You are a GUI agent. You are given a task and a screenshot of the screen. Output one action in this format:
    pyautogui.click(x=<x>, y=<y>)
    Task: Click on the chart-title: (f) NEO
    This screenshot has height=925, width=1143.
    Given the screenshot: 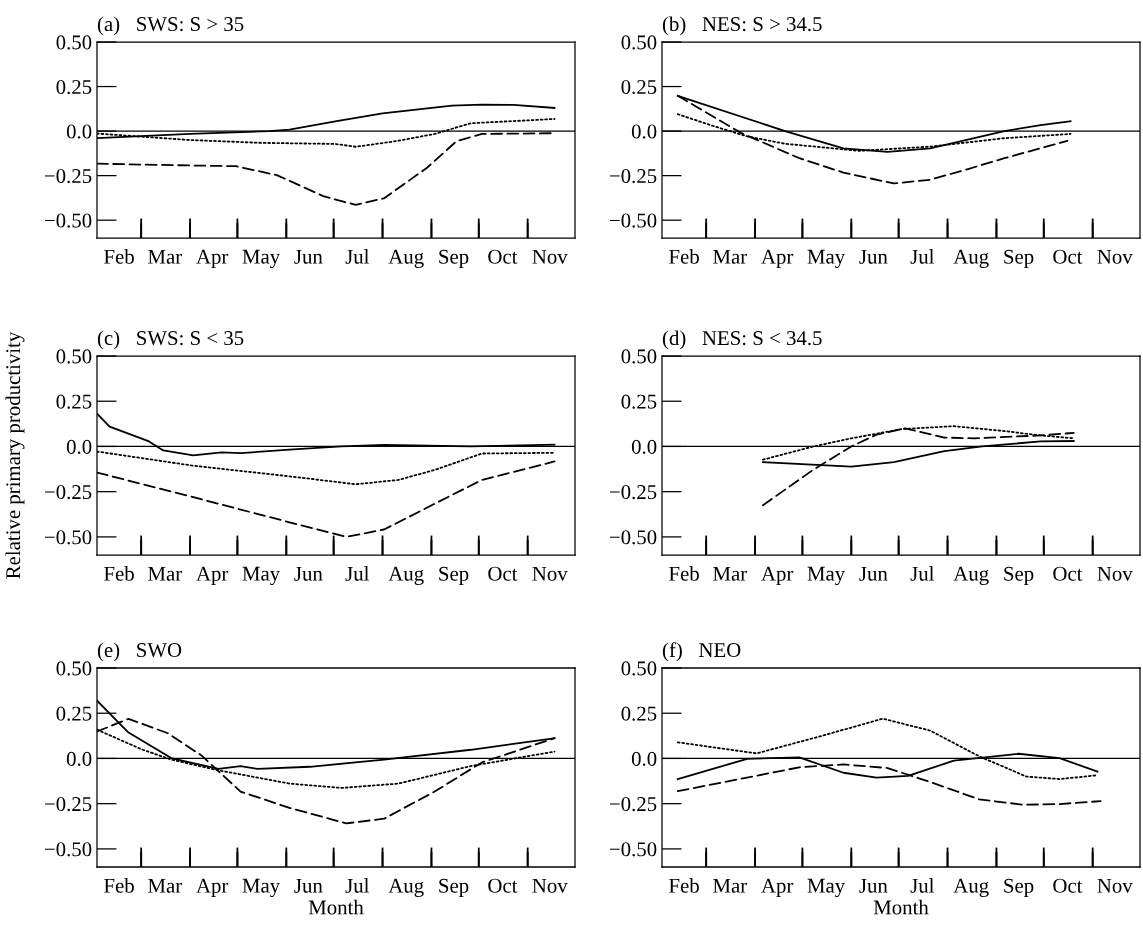 What is the action you would take?
    pyautogui.click(x=701, y=652)
    